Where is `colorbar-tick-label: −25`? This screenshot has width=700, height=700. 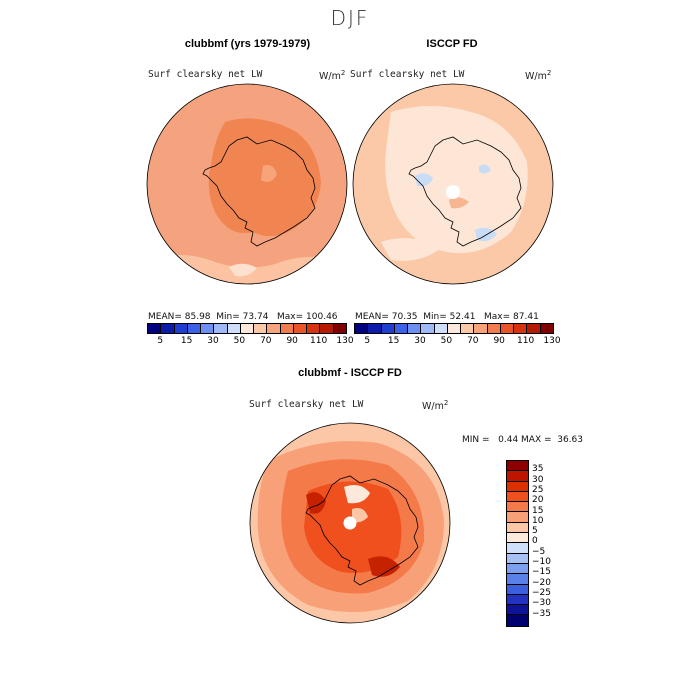 colorbar-tick-label: −25 is located at coordinates (541, 592).